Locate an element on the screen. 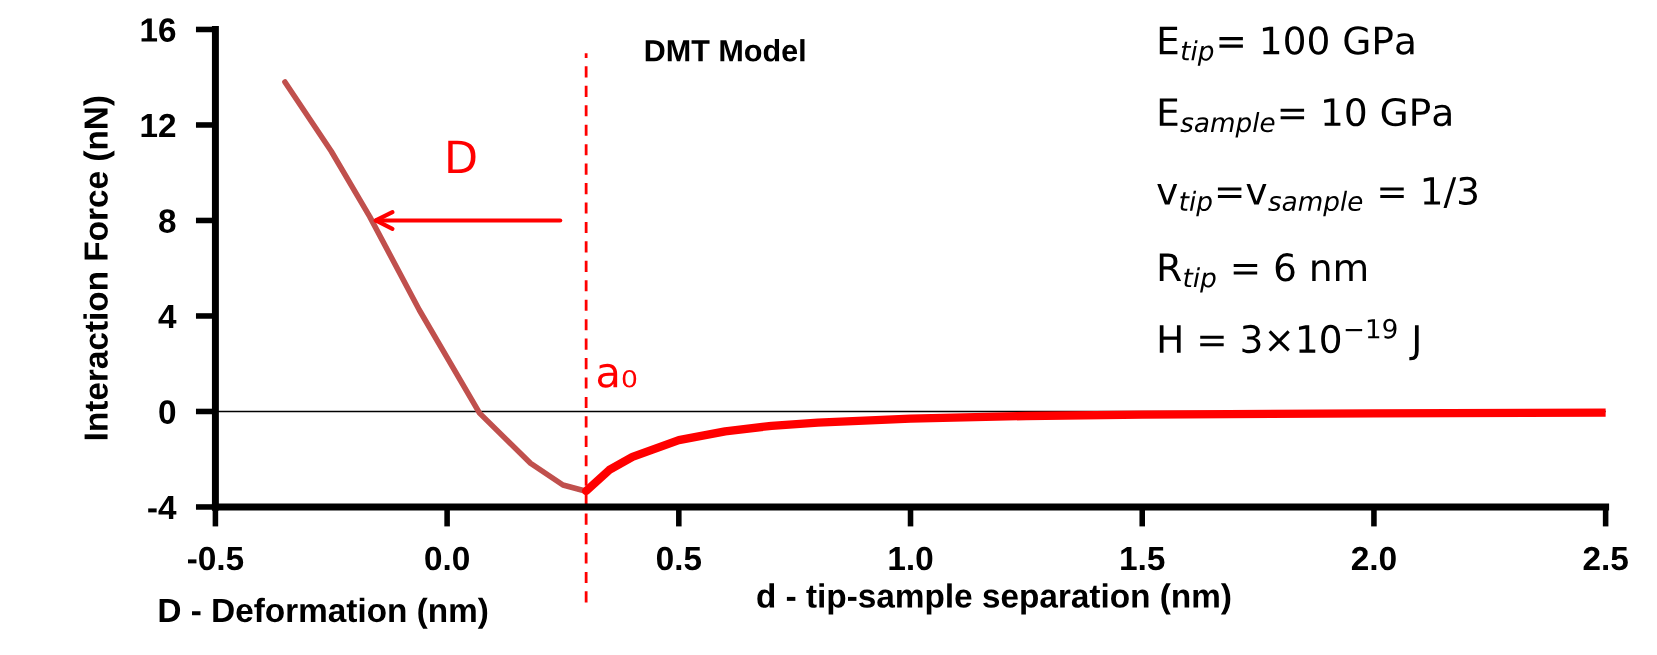 This screenshot has height=655, width=1657. annotation: DMT Model is located at coordinates (725, 50).